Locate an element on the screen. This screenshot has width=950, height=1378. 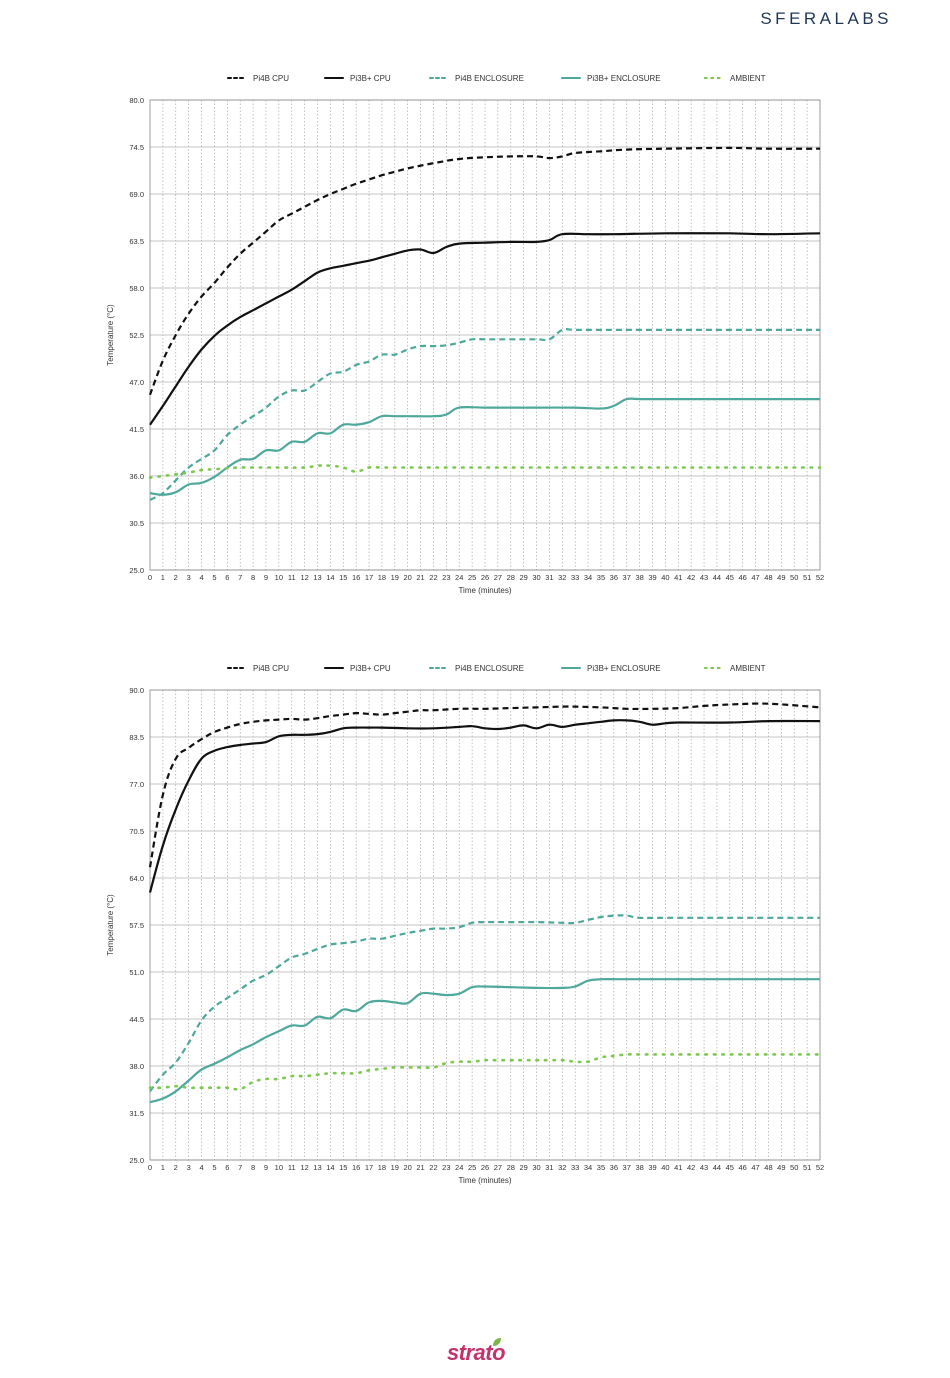
x-tick-label: 52 is located at coordinates (820, 577).